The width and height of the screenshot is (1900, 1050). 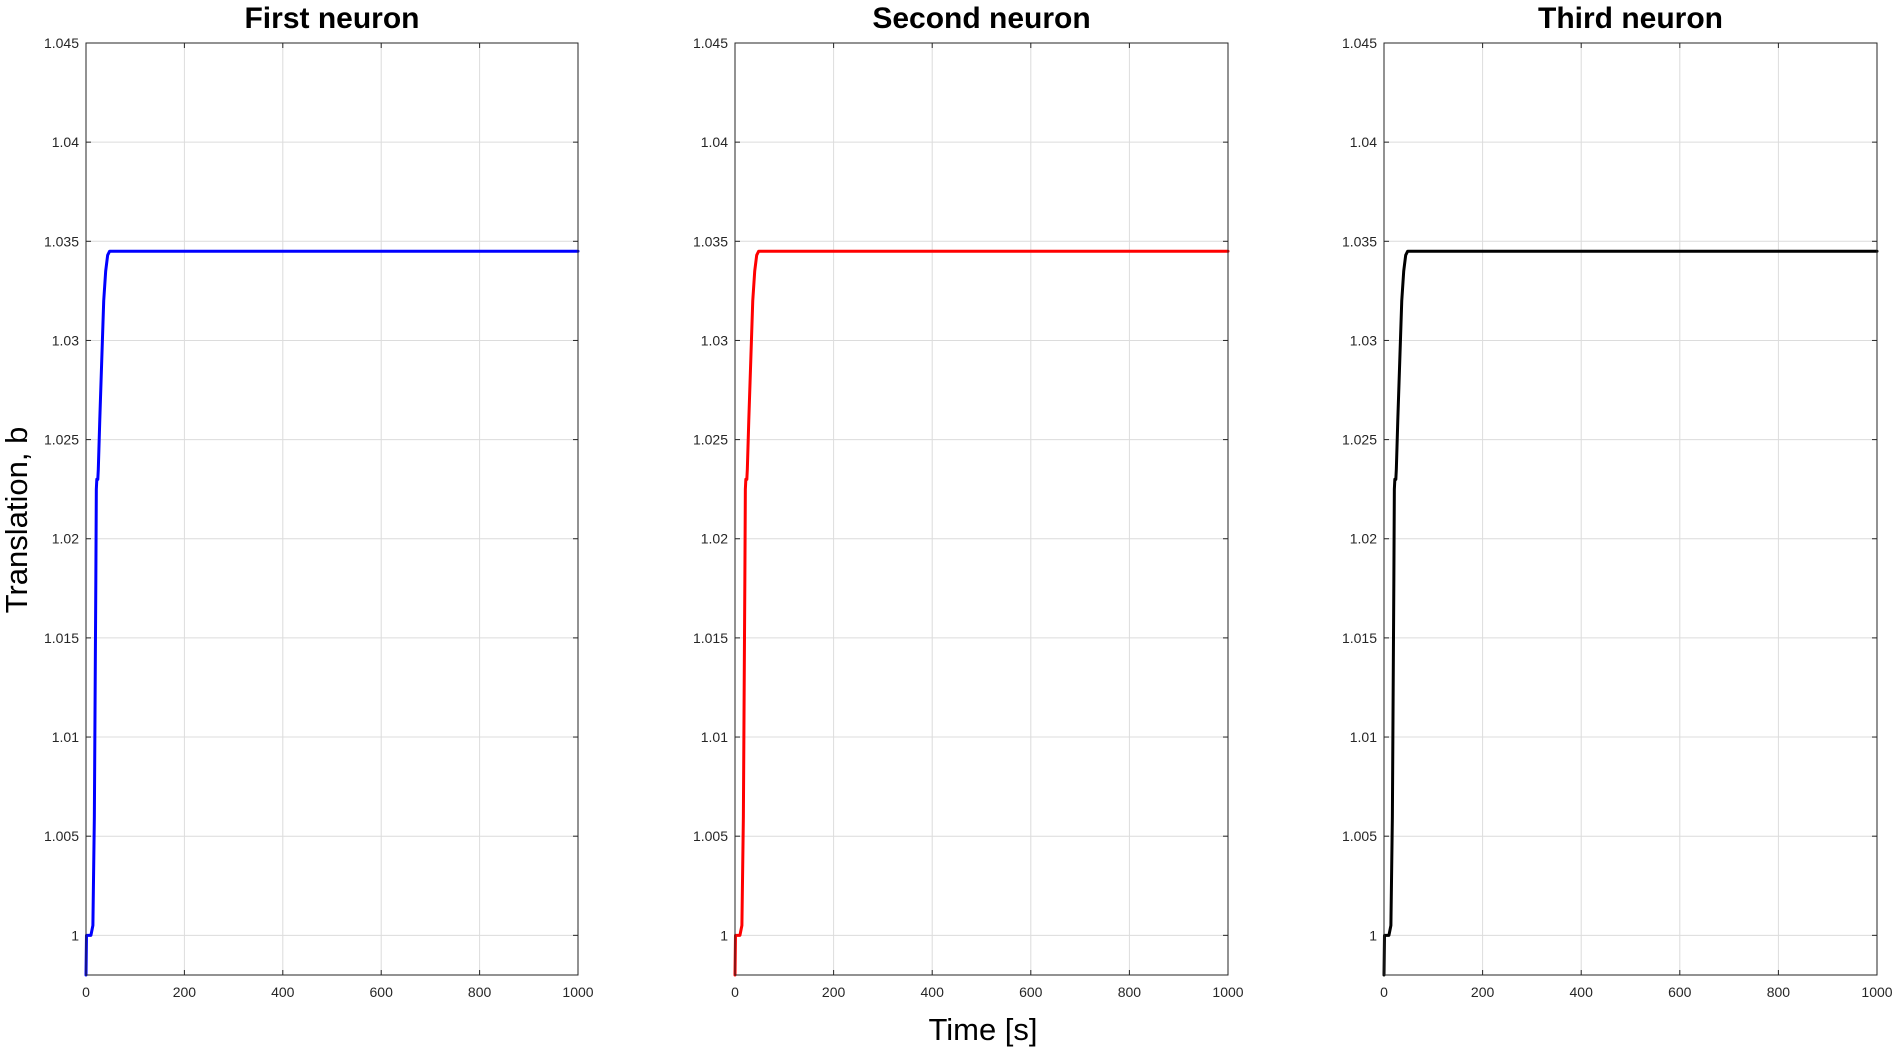 I want to click on x-axis-label: Time [s], so click(x=982, y=1029).